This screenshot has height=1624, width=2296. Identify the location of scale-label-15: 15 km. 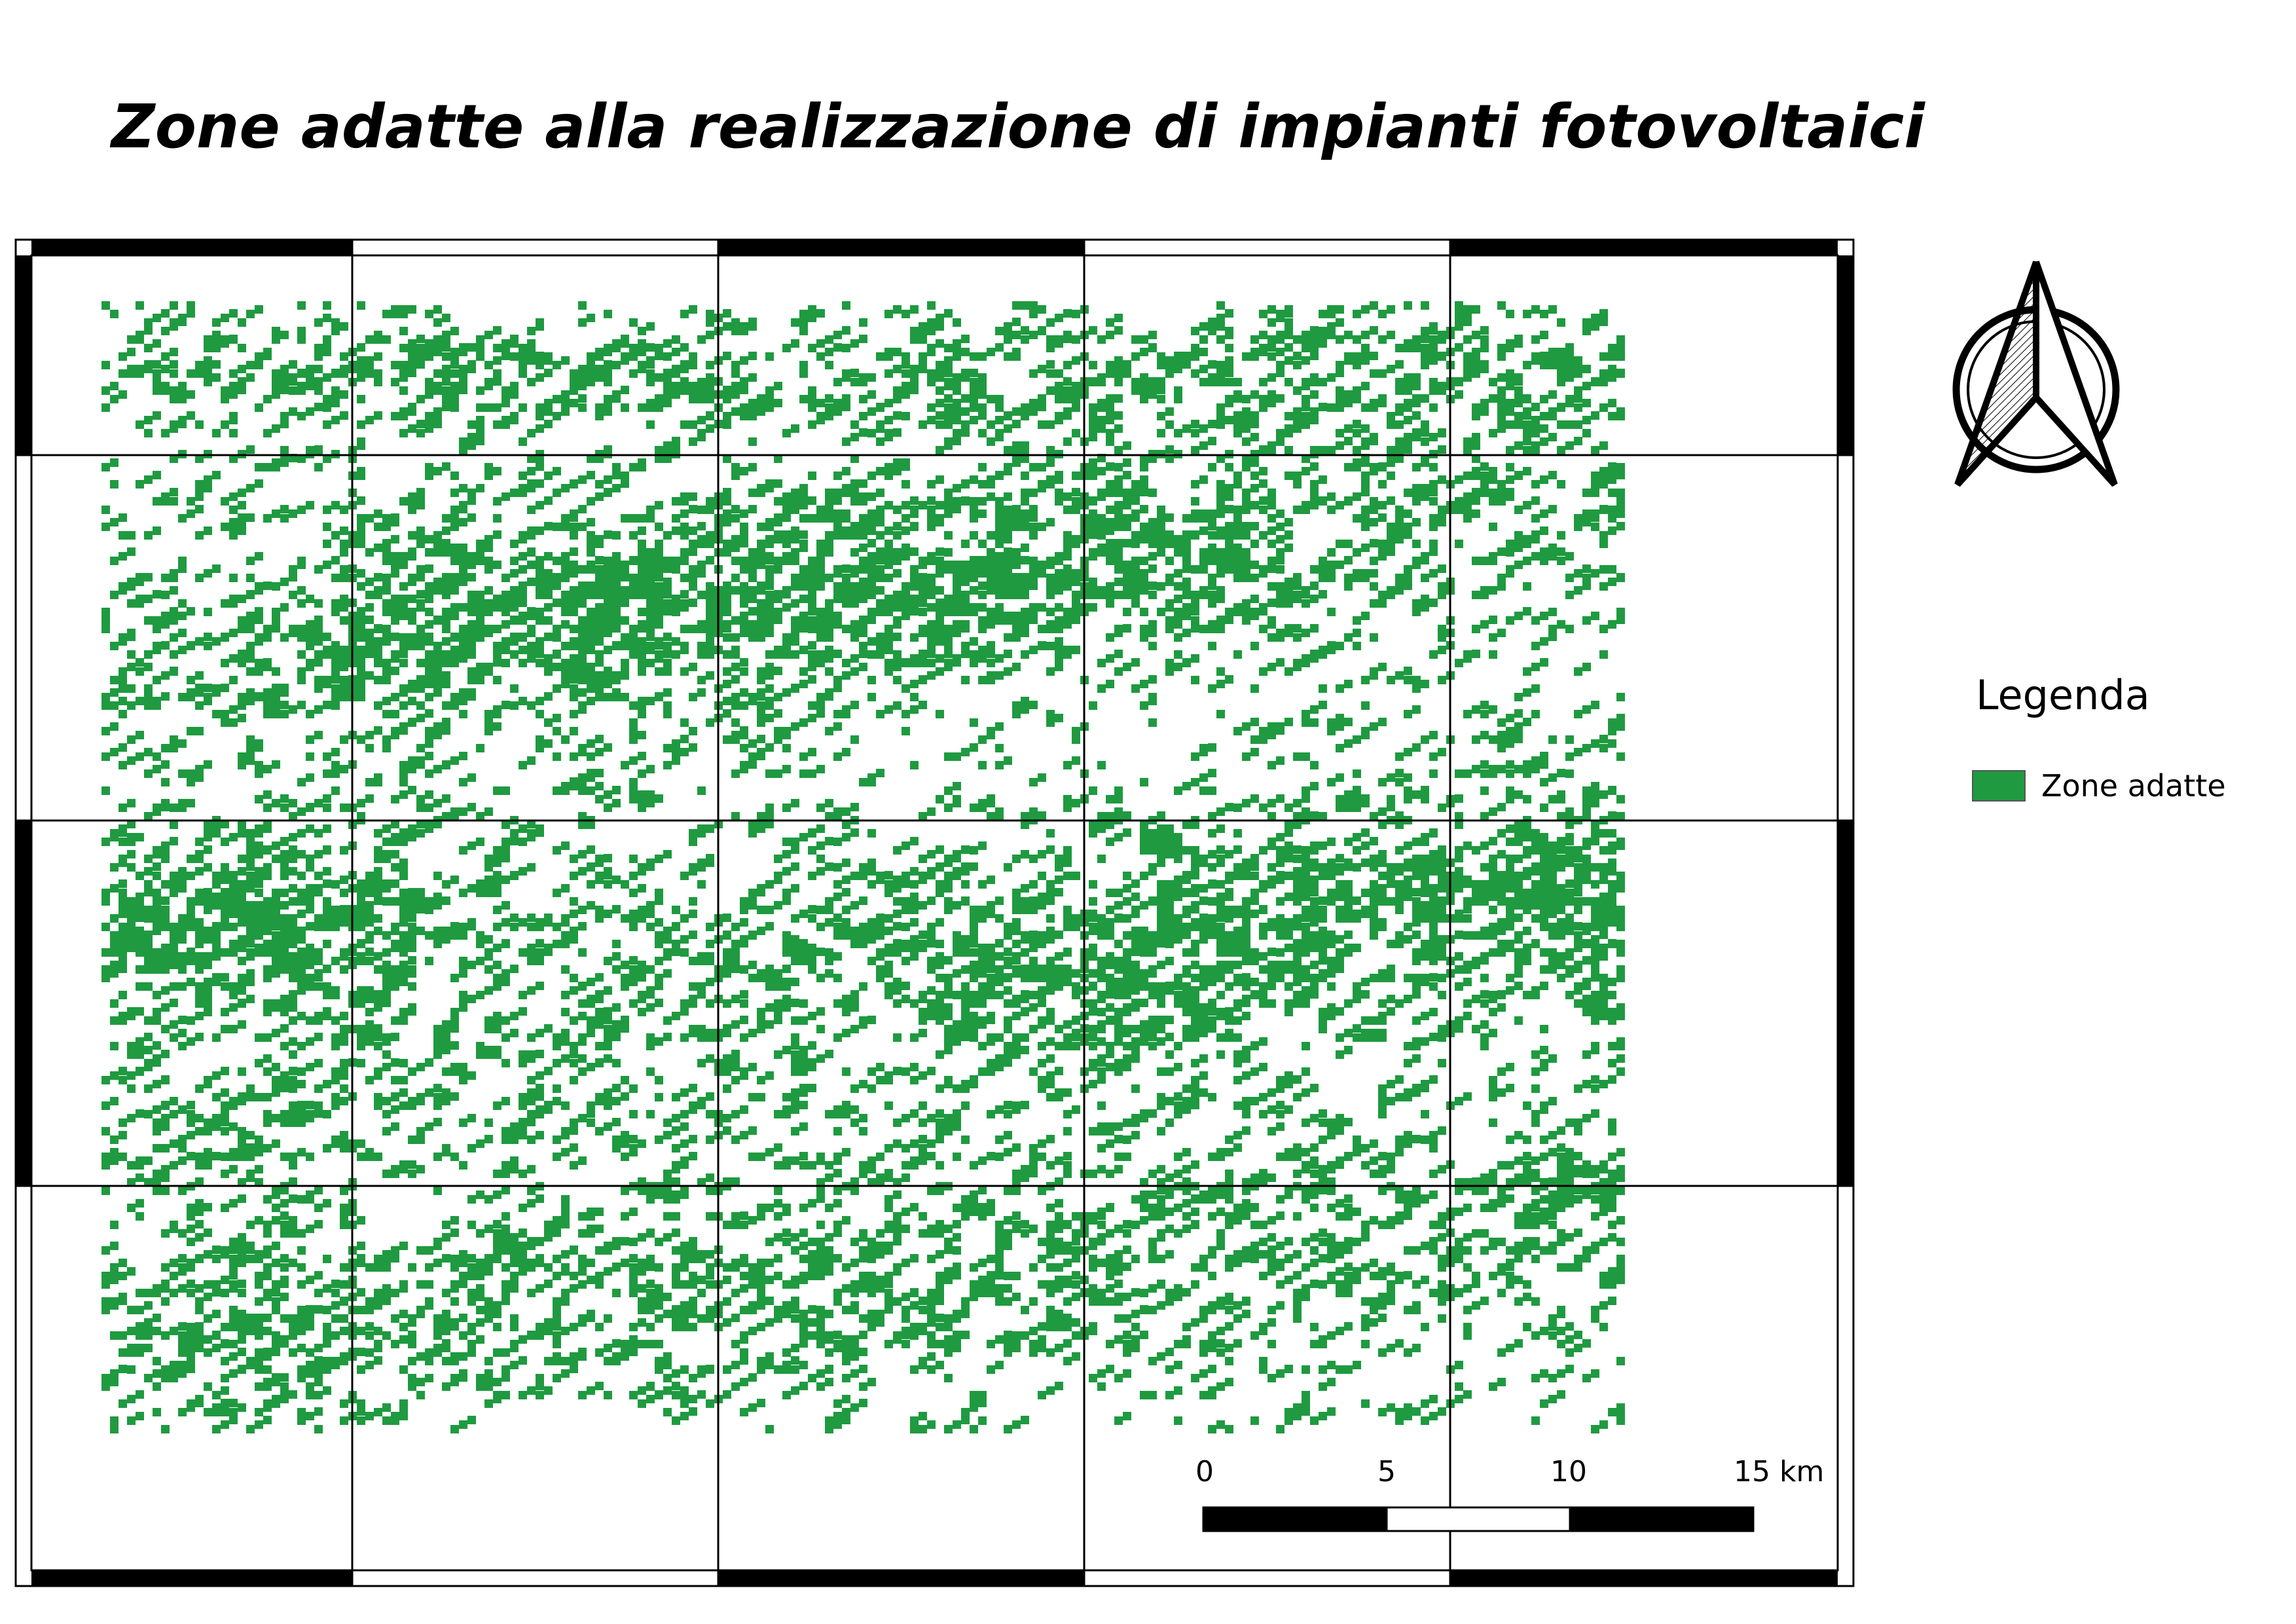
(1779, 1471).